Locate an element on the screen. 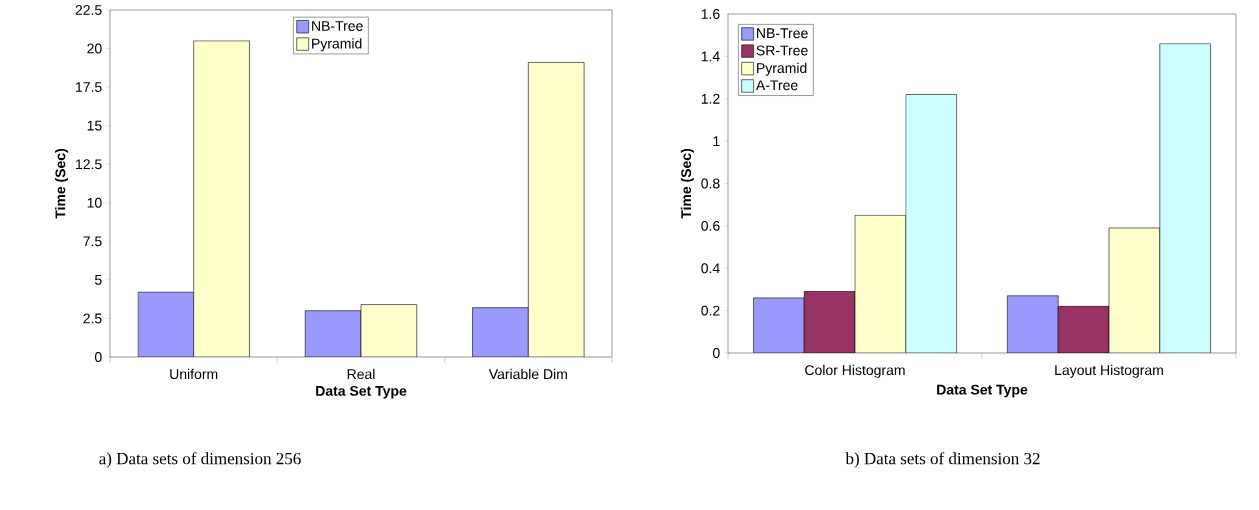  y-tick-label: 1.4 is located at coordinates (710, 56).